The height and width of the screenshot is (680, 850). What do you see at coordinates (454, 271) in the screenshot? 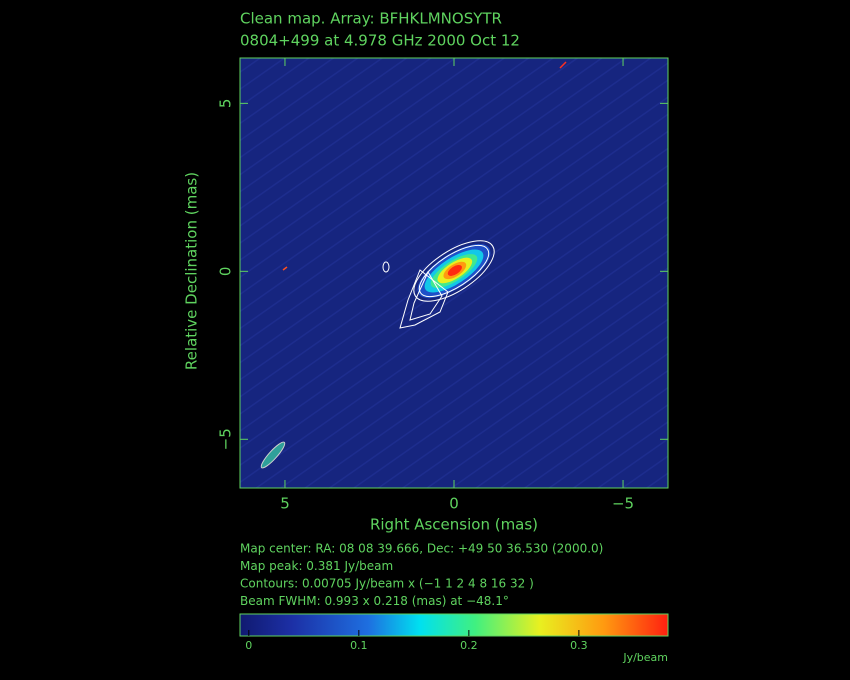
I see `source` at bounding box center [454, 271].